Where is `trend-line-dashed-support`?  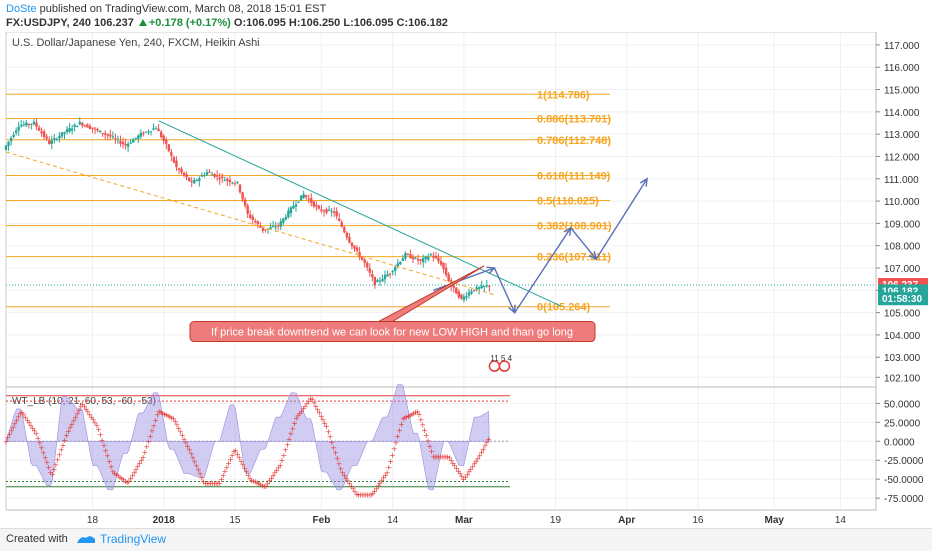
trend-line-dashed-support is located at coordinates (250, 223).